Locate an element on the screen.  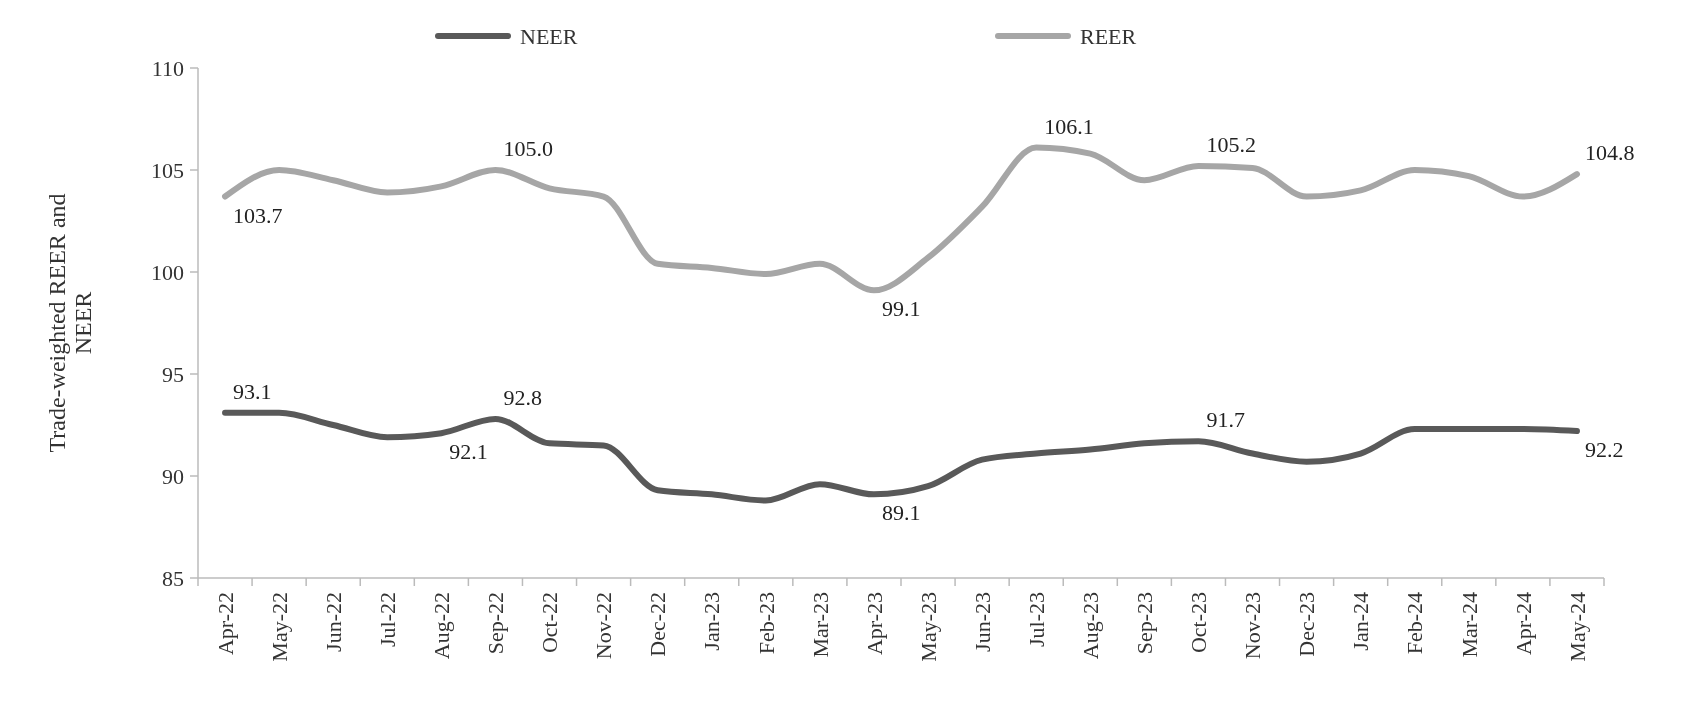
legend-label: NEER is located at coordinates (549, 36).